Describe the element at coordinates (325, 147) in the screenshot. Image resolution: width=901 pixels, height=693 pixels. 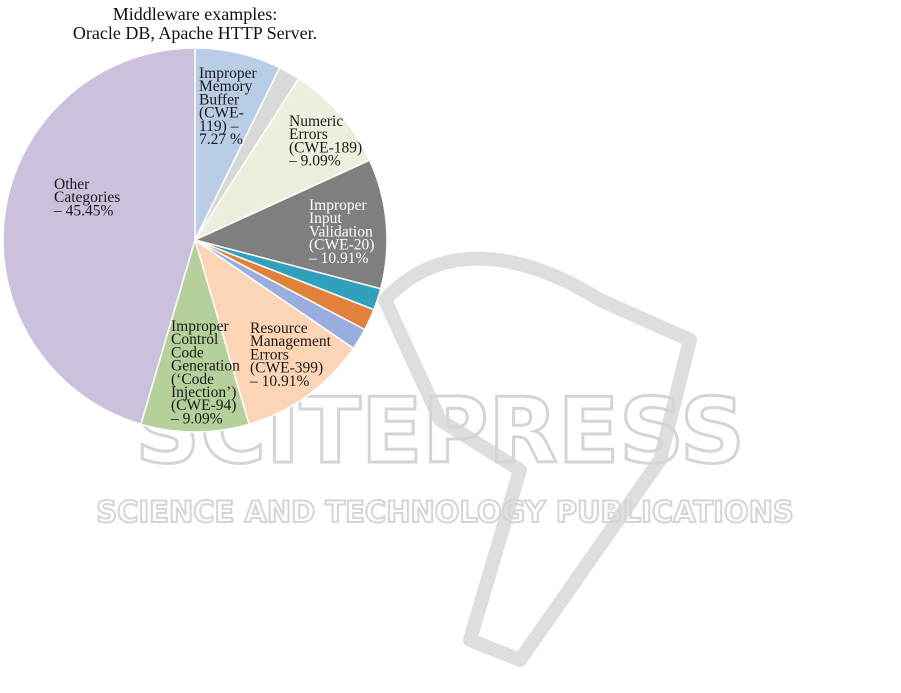
I see `slice-label-line: (CWE-189)` at that location.